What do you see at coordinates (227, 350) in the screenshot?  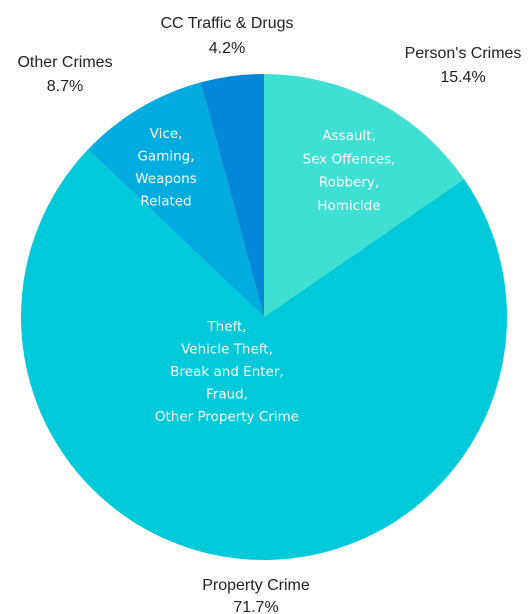 I see `inner-label-line: Vehicle Theft,` at bounding box center [227, 350].